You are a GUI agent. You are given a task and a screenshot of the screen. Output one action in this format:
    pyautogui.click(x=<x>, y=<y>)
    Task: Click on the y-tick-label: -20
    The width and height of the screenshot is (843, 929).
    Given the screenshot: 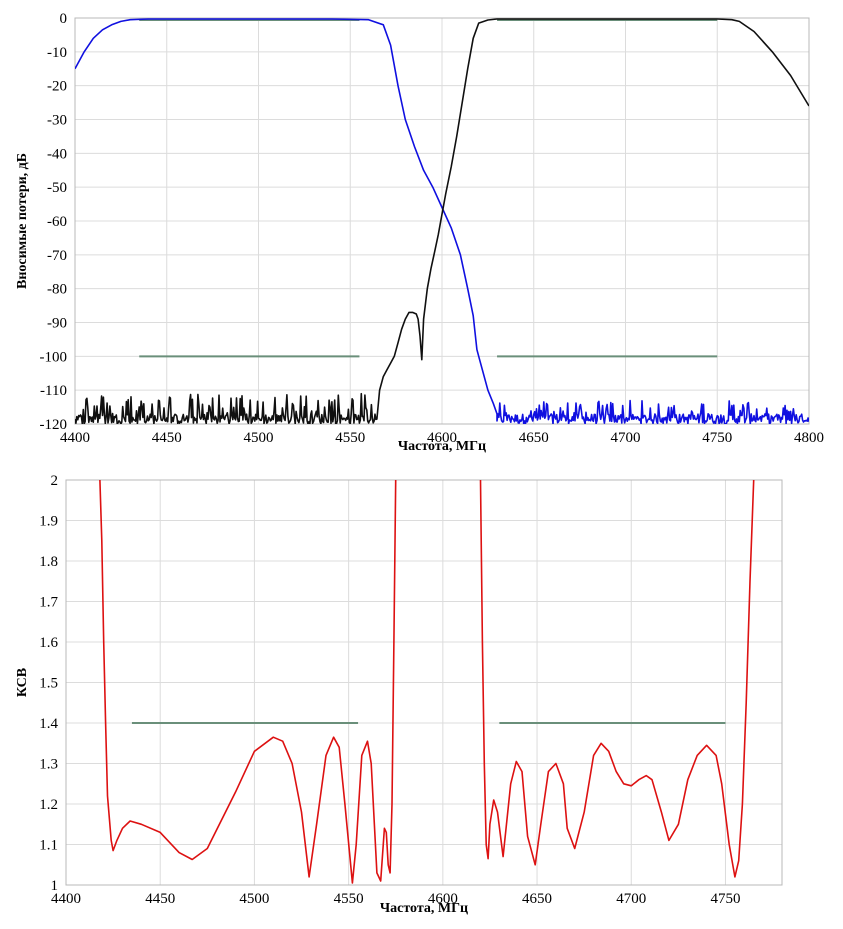 What is the action you would take?
    pyautogui.click(x=57, y=87)
    